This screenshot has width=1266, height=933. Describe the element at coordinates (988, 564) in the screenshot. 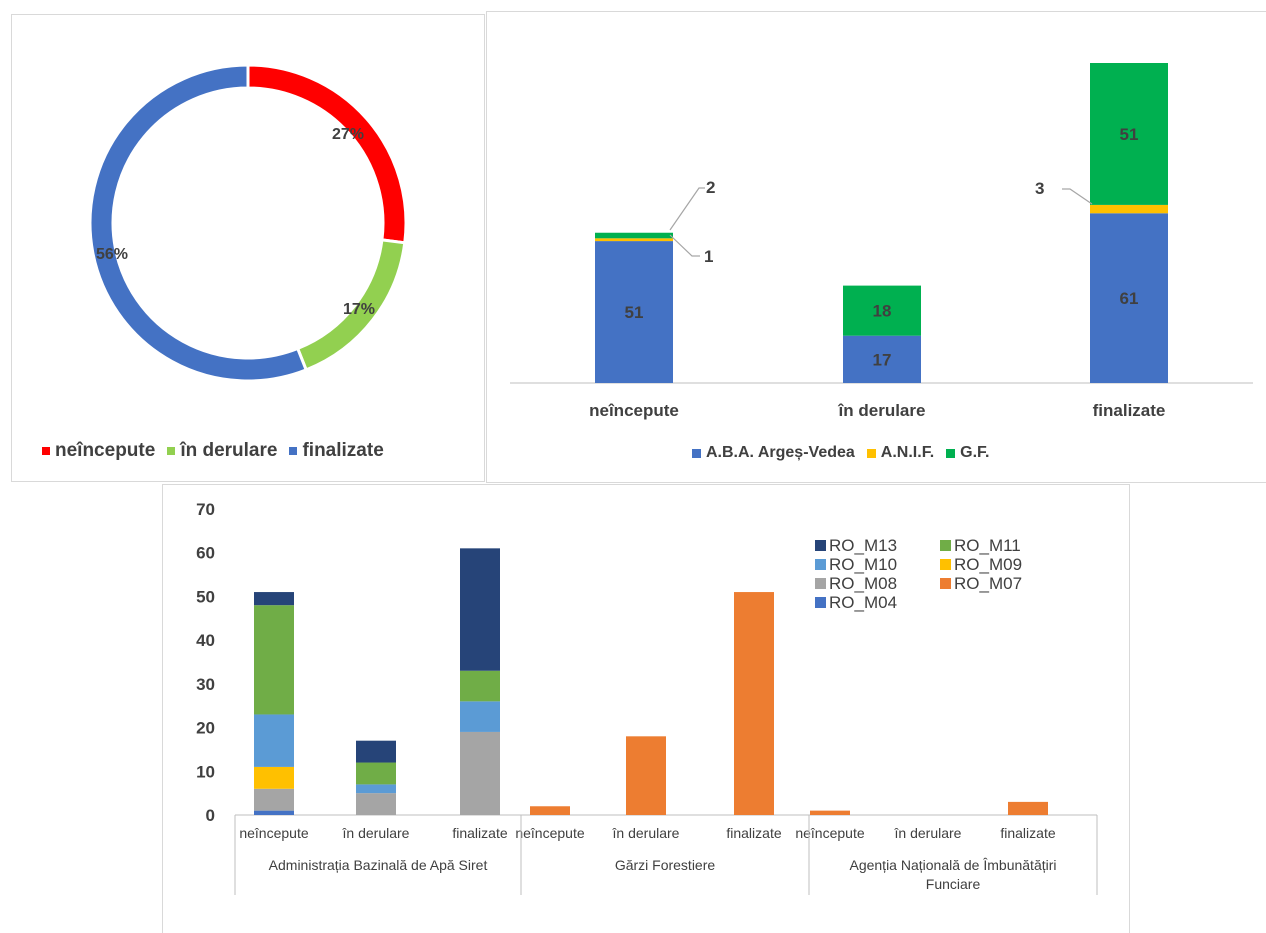

I see `legend-label: RO_M09` at that location.